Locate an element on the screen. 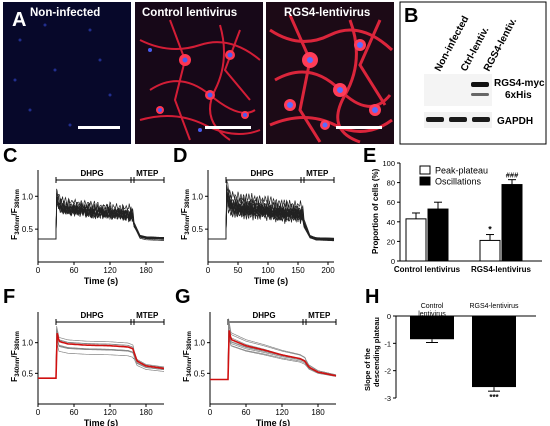  y-tick-label: 20 is located at coordinates (391, 241).